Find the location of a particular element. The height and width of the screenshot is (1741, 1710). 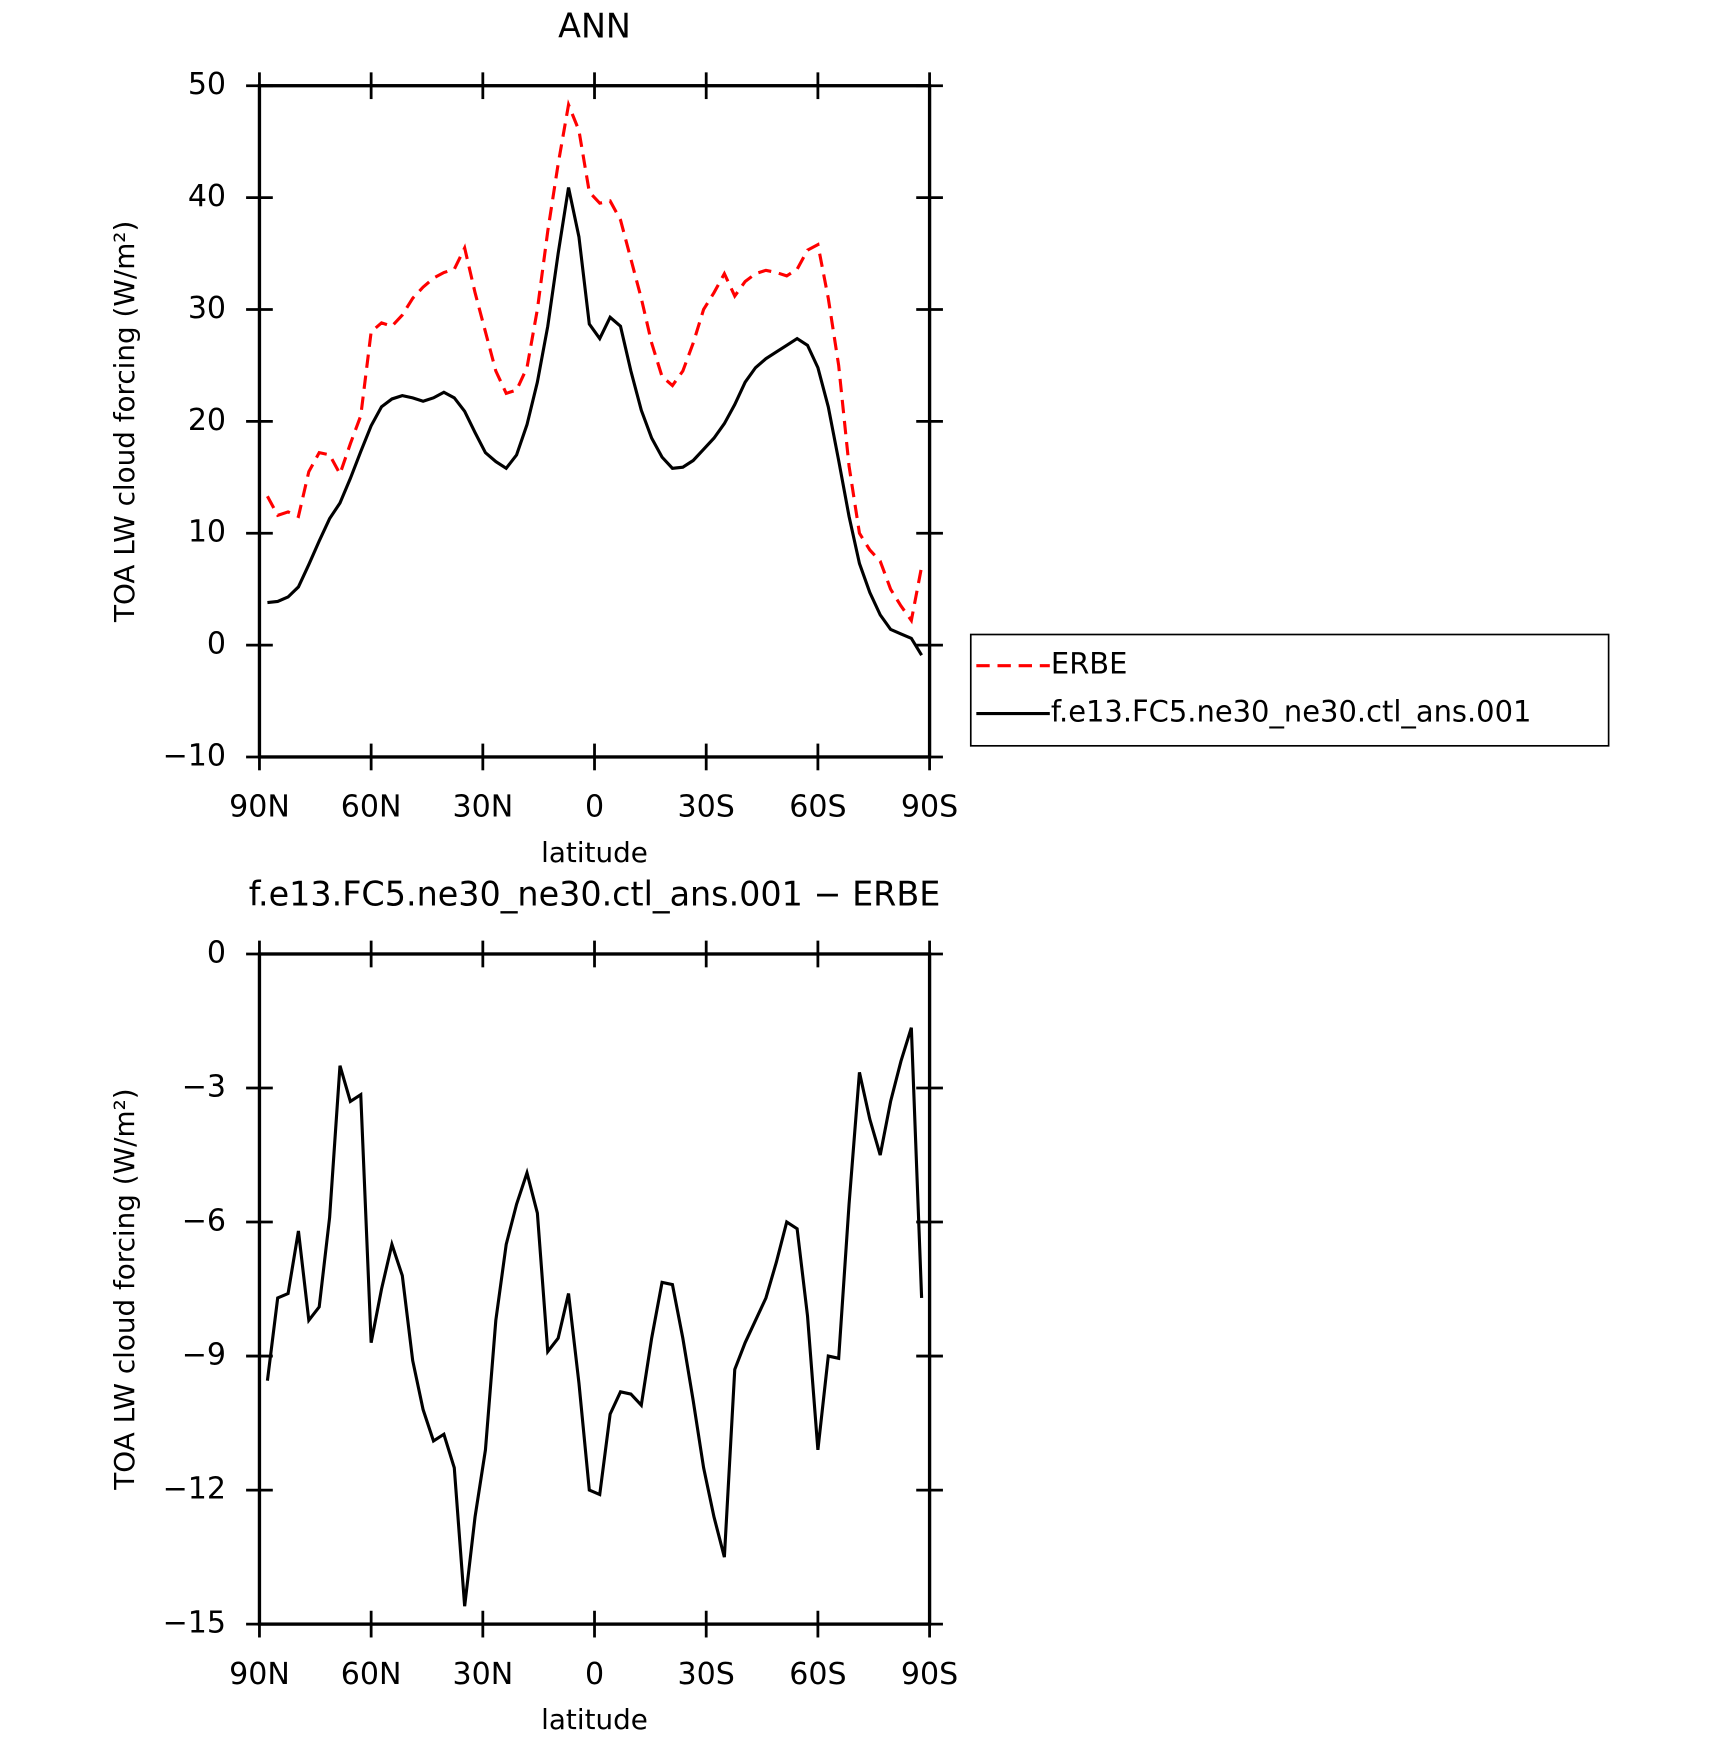

legend-label: f.e13.FC5.ne30_ne30.ctl_ans.001 is located at coordinates (1291, 712).